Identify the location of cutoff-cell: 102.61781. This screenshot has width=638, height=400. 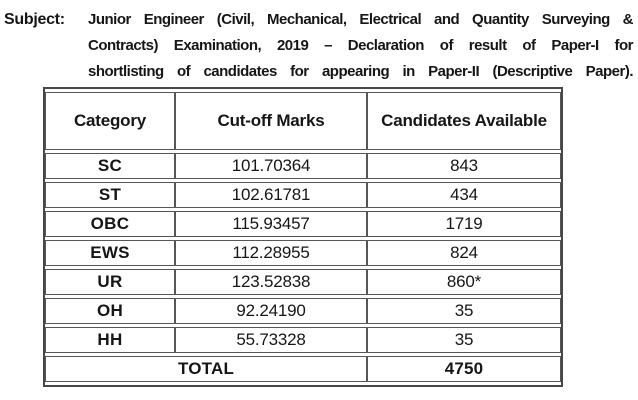
(271, 195).